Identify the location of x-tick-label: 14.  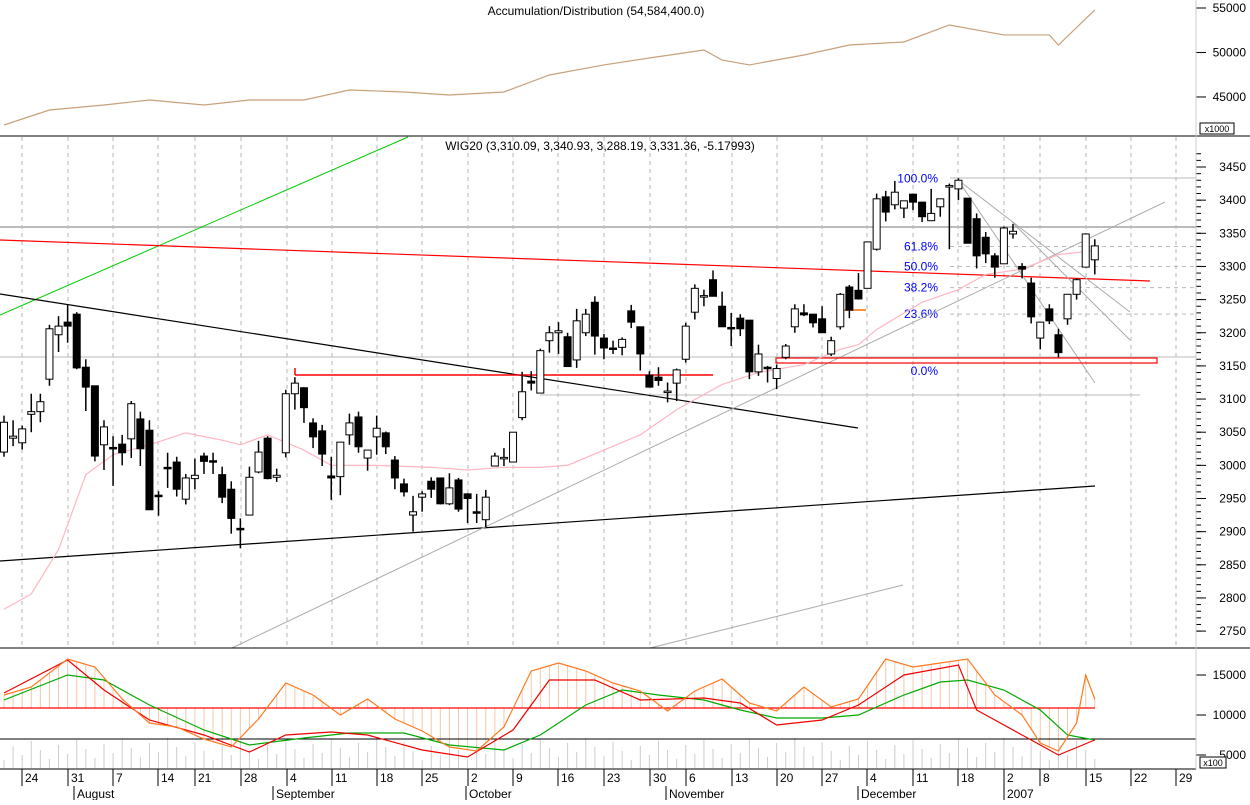
(168, 778).